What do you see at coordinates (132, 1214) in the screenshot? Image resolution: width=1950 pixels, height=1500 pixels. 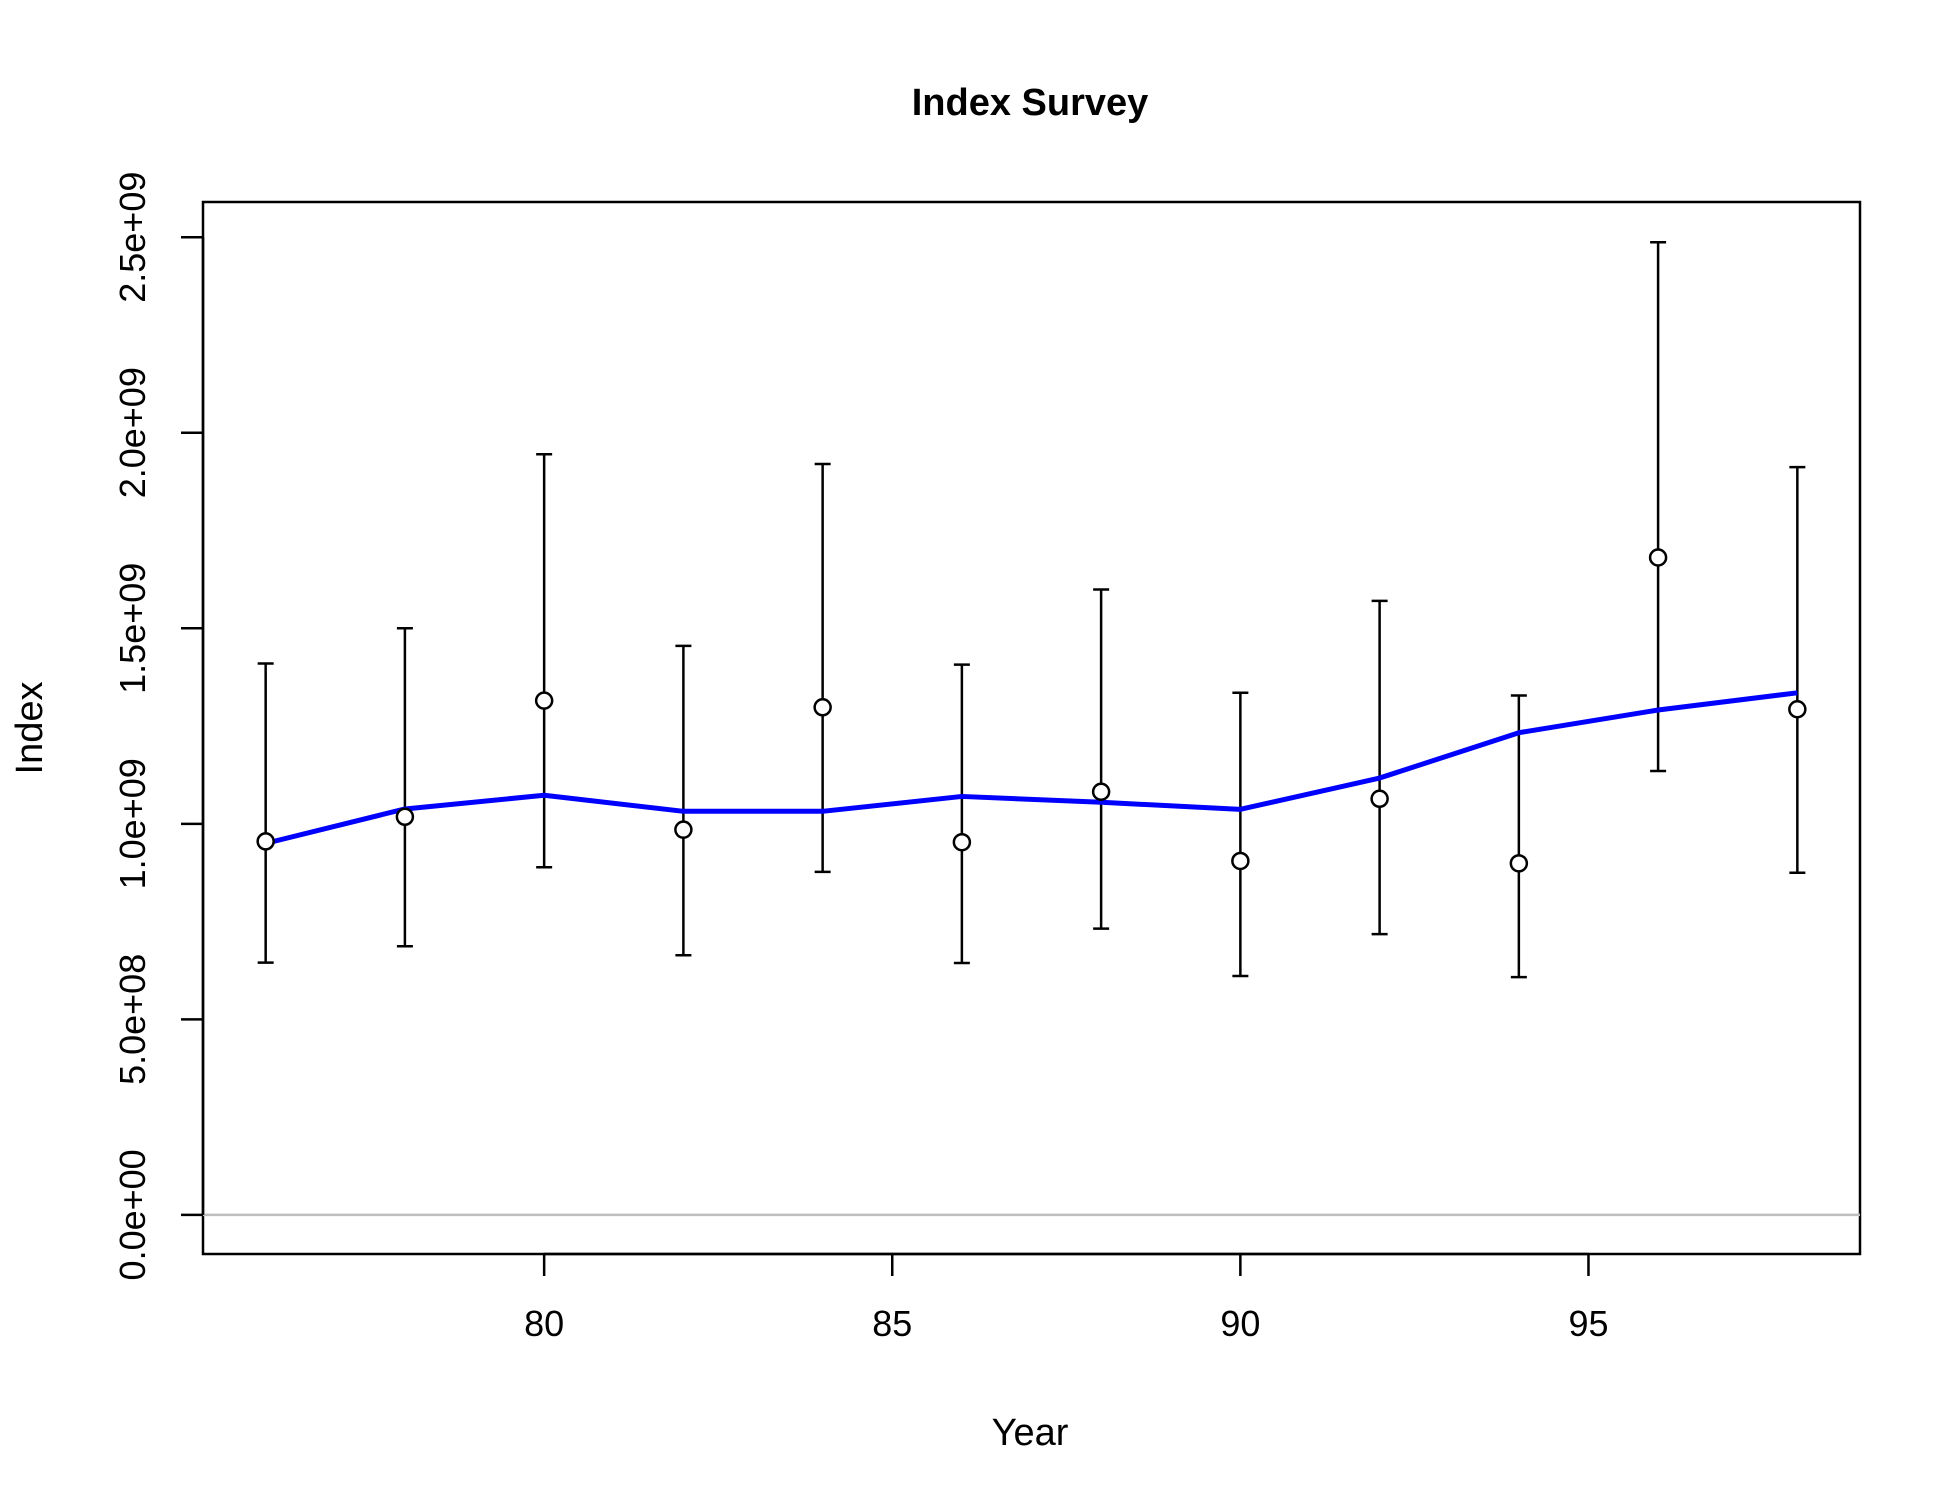 I see `y-tick-label: 0.0e+00` at bounding box center [132, 1214].